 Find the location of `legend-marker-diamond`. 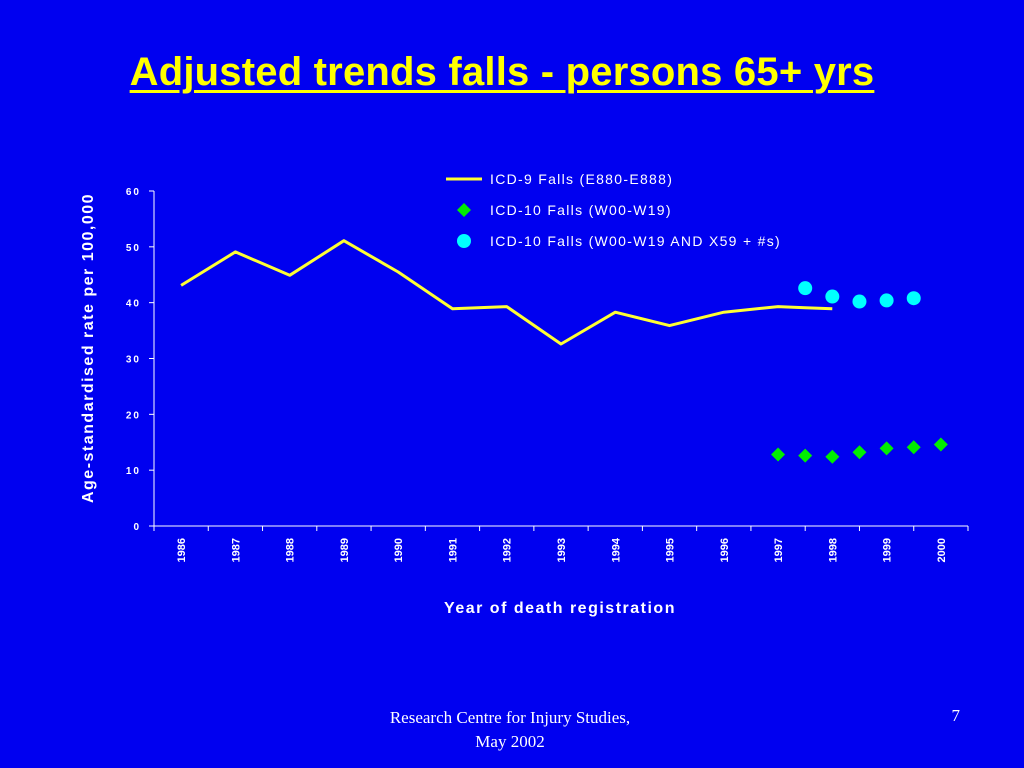

legend-marker-diamond is located at coordinates (464, 210).